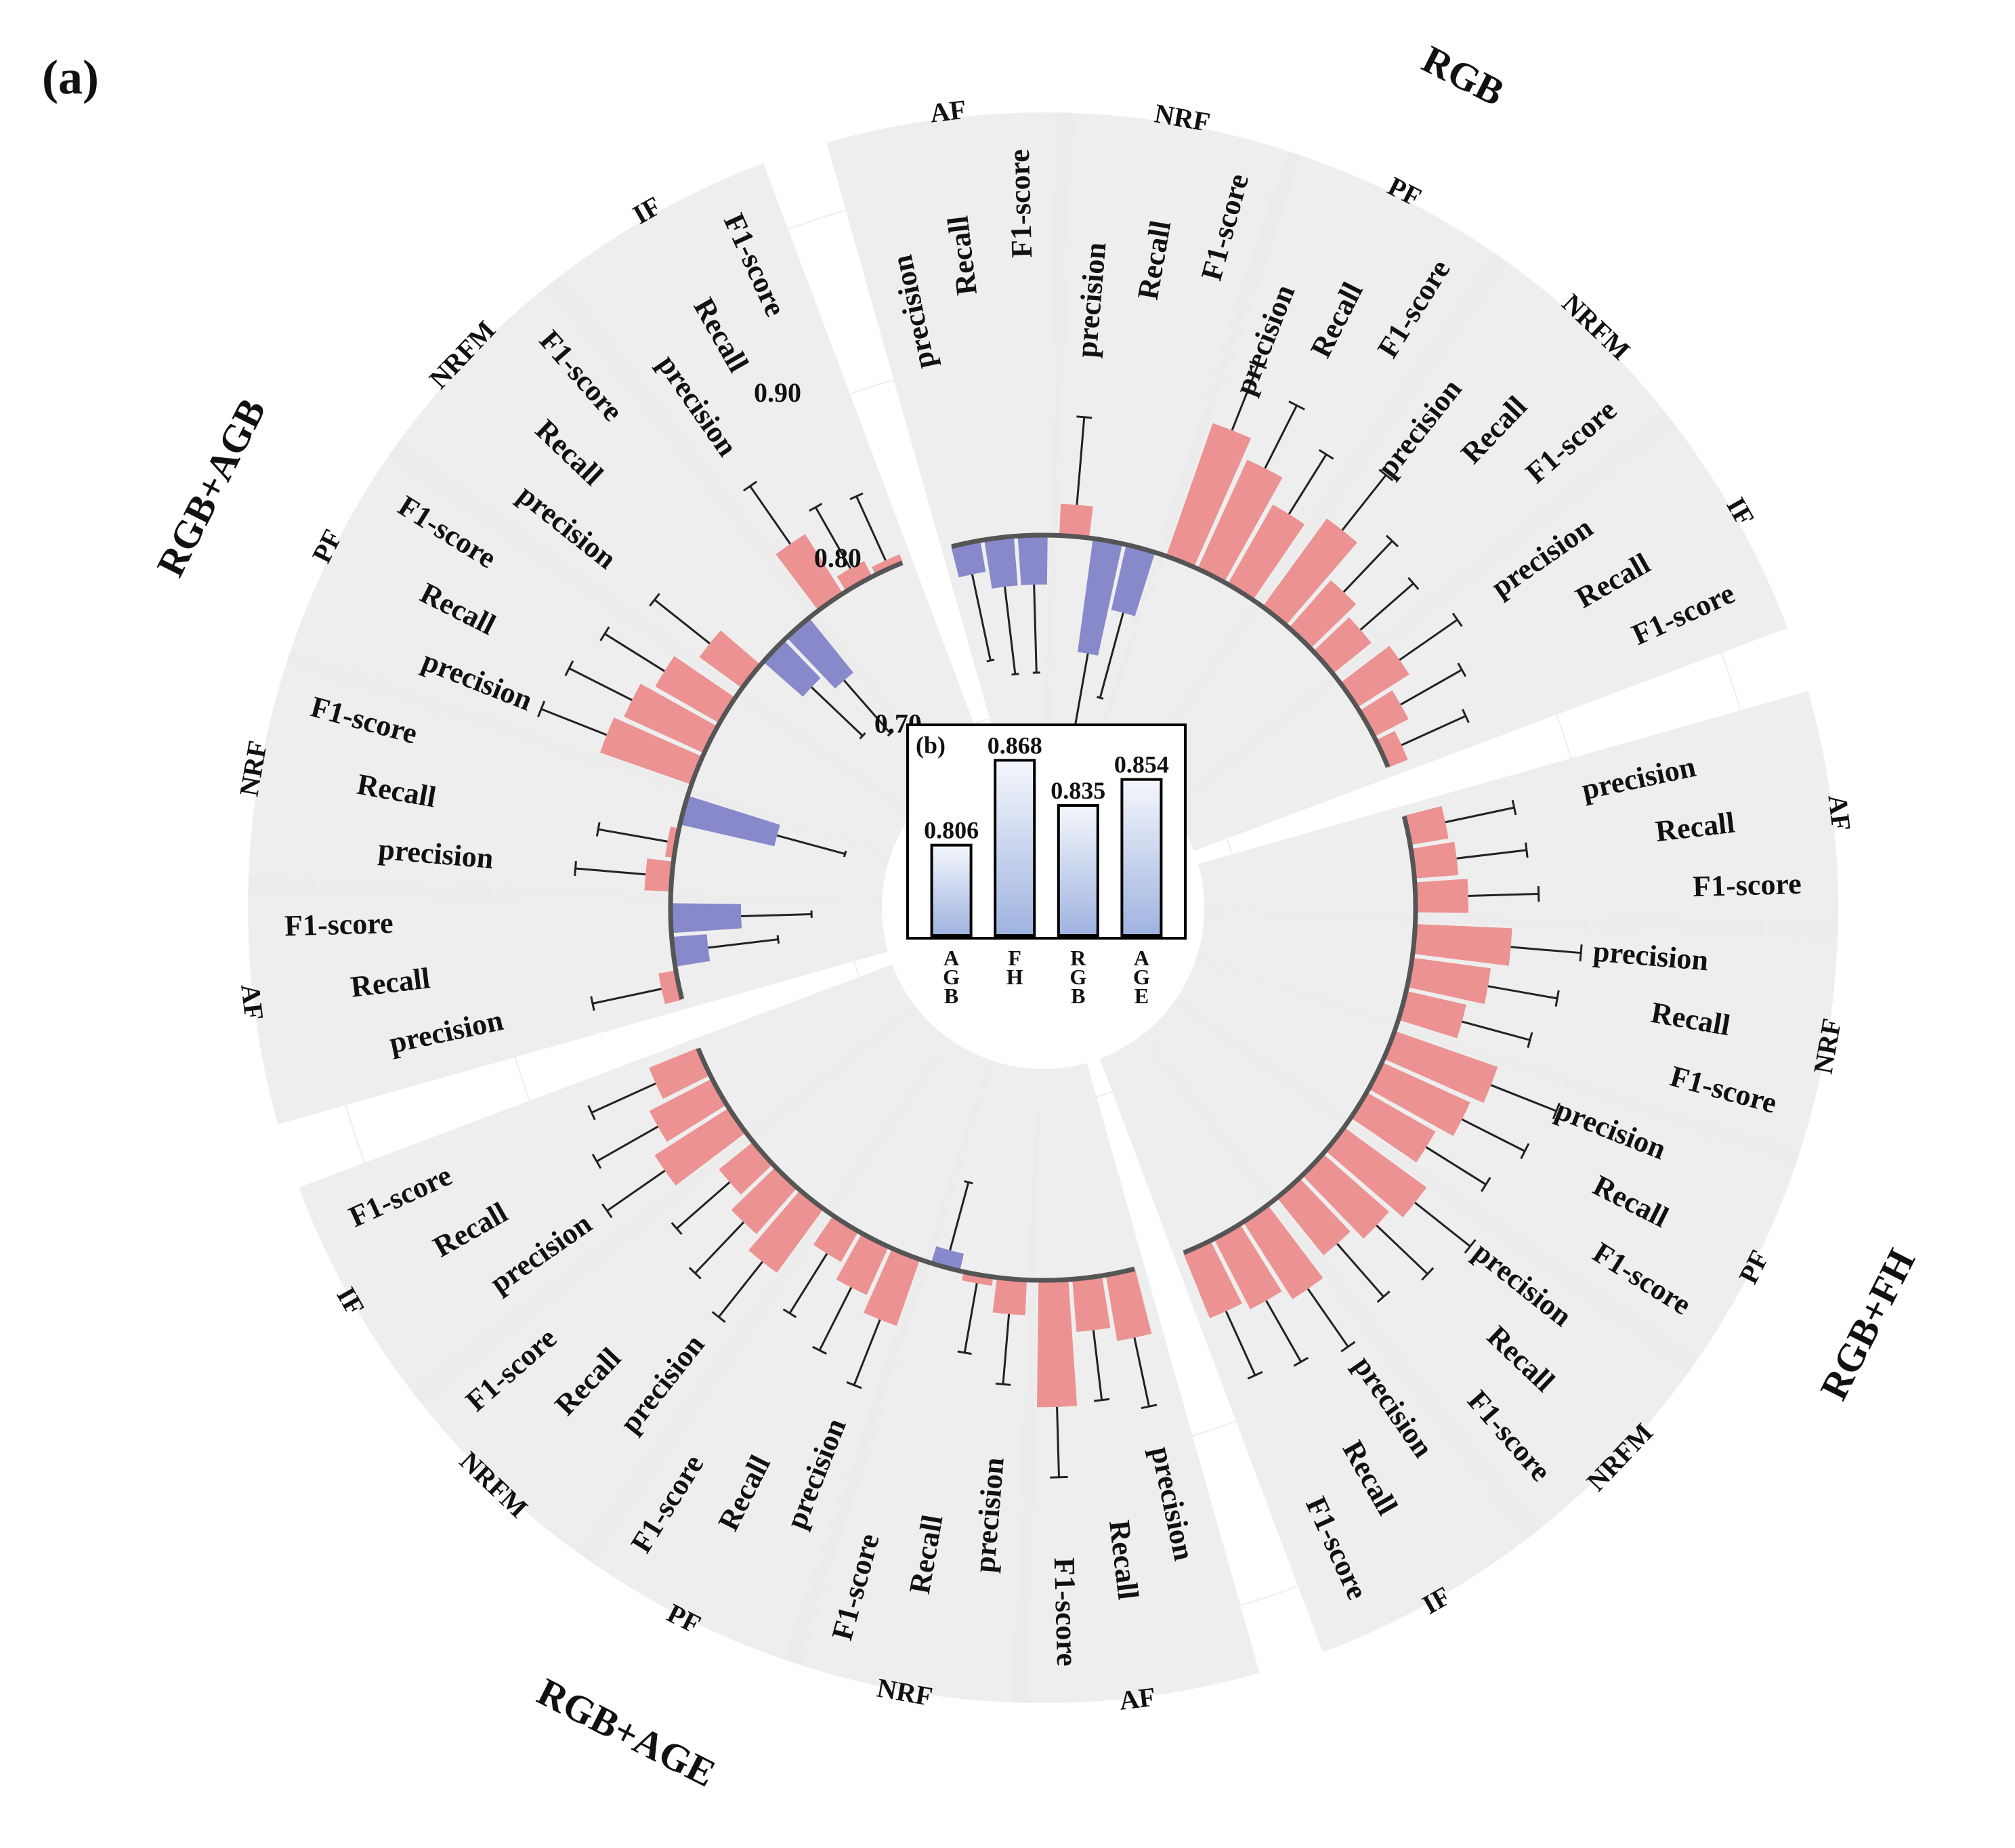 This screenshot has width=2015, height=1848. Describe the element at coordinates (1142, 958) in the screenshot. I see `inset-category-label: A` at that location.